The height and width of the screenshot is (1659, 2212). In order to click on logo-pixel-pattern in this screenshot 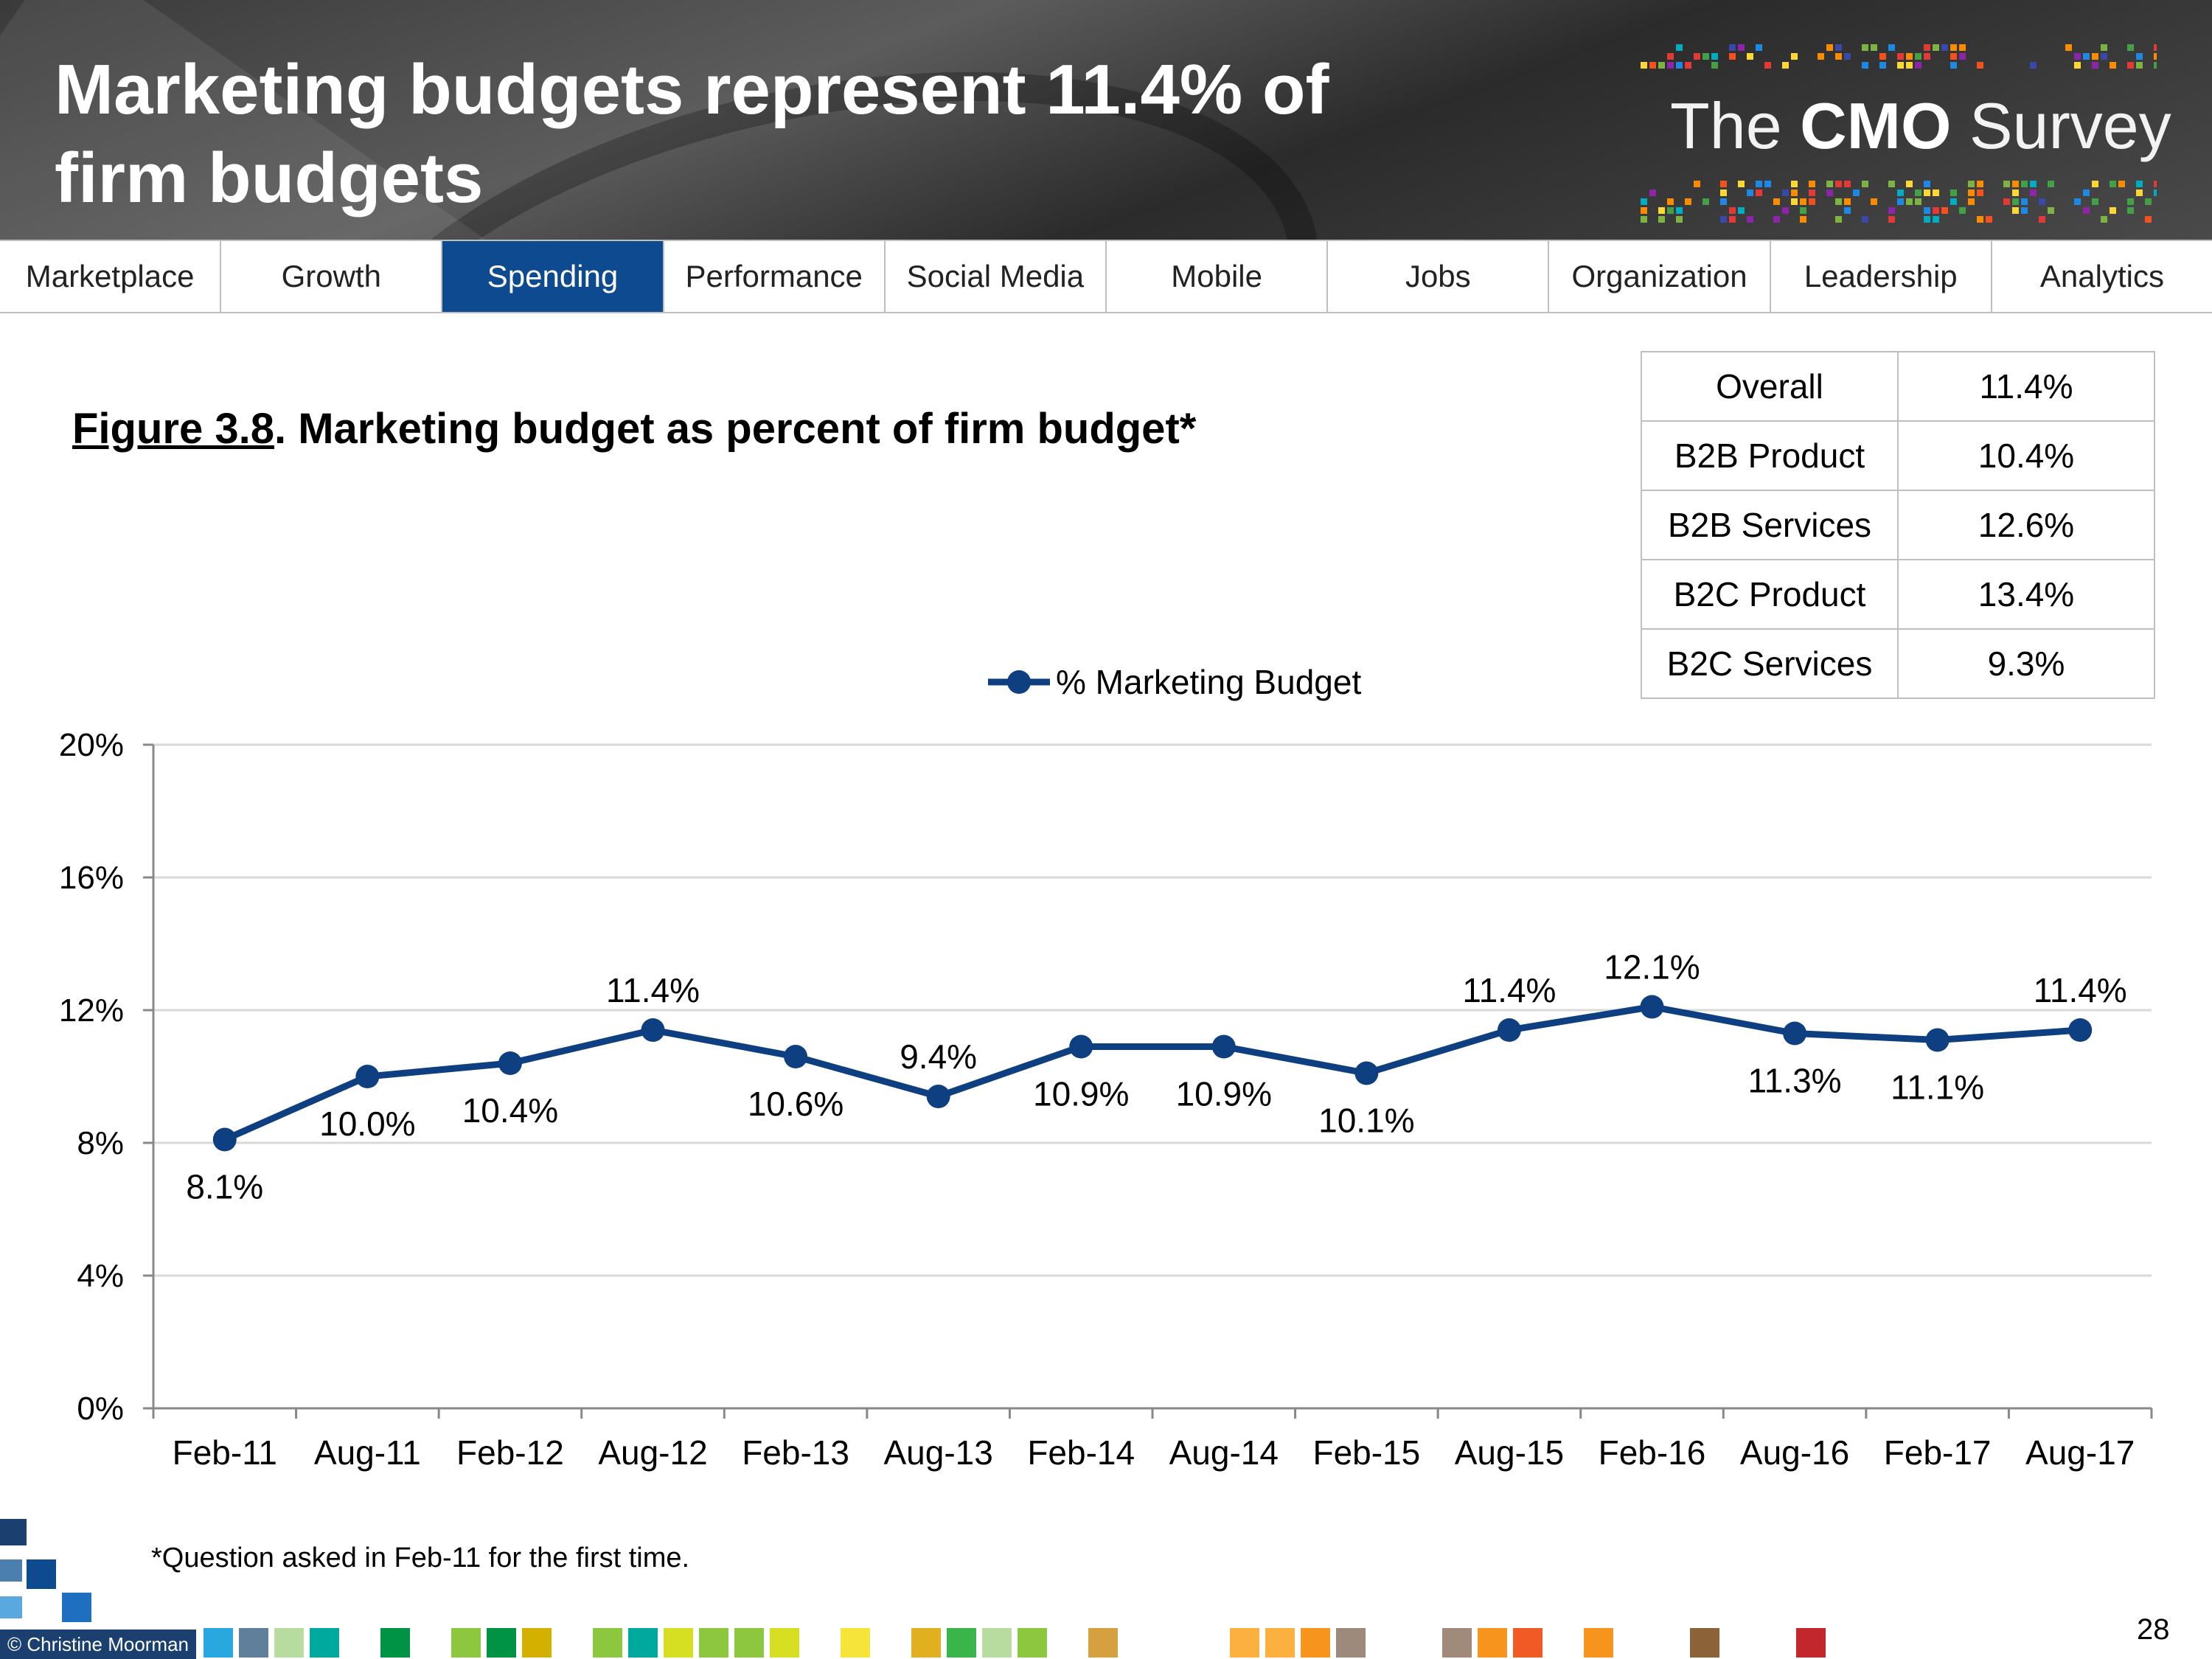, I will do `click(1899, 133)`.